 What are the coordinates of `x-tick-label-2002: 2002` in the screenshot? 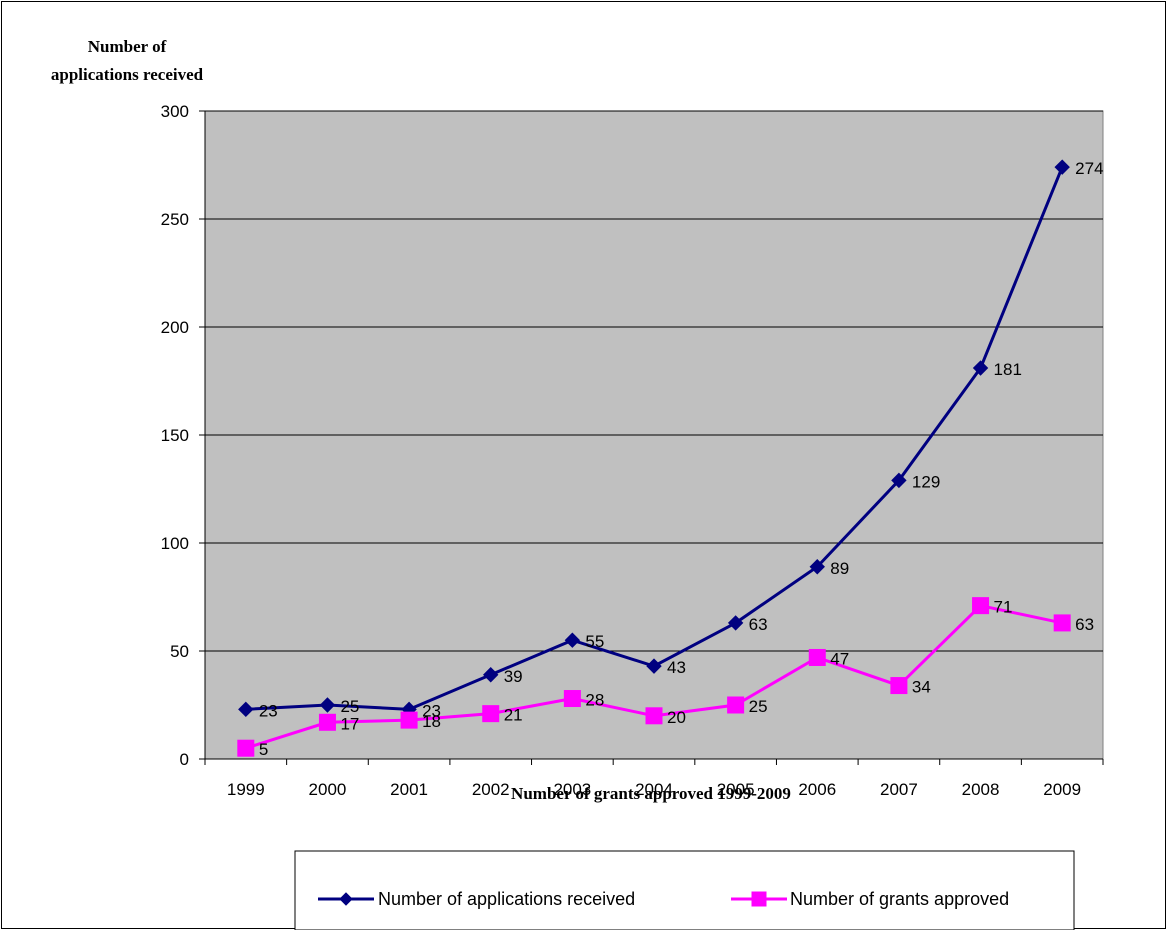 It's located at (491, 789).